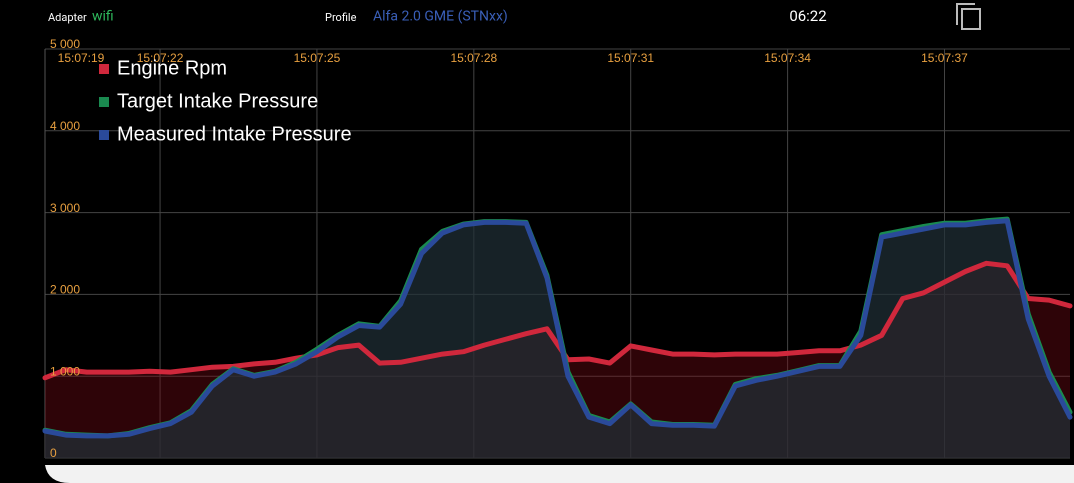  What do you see at coordinates (67, 17) in the screenshot?
I see `adapter-label: Adapter` at bounding box center [67, 17].